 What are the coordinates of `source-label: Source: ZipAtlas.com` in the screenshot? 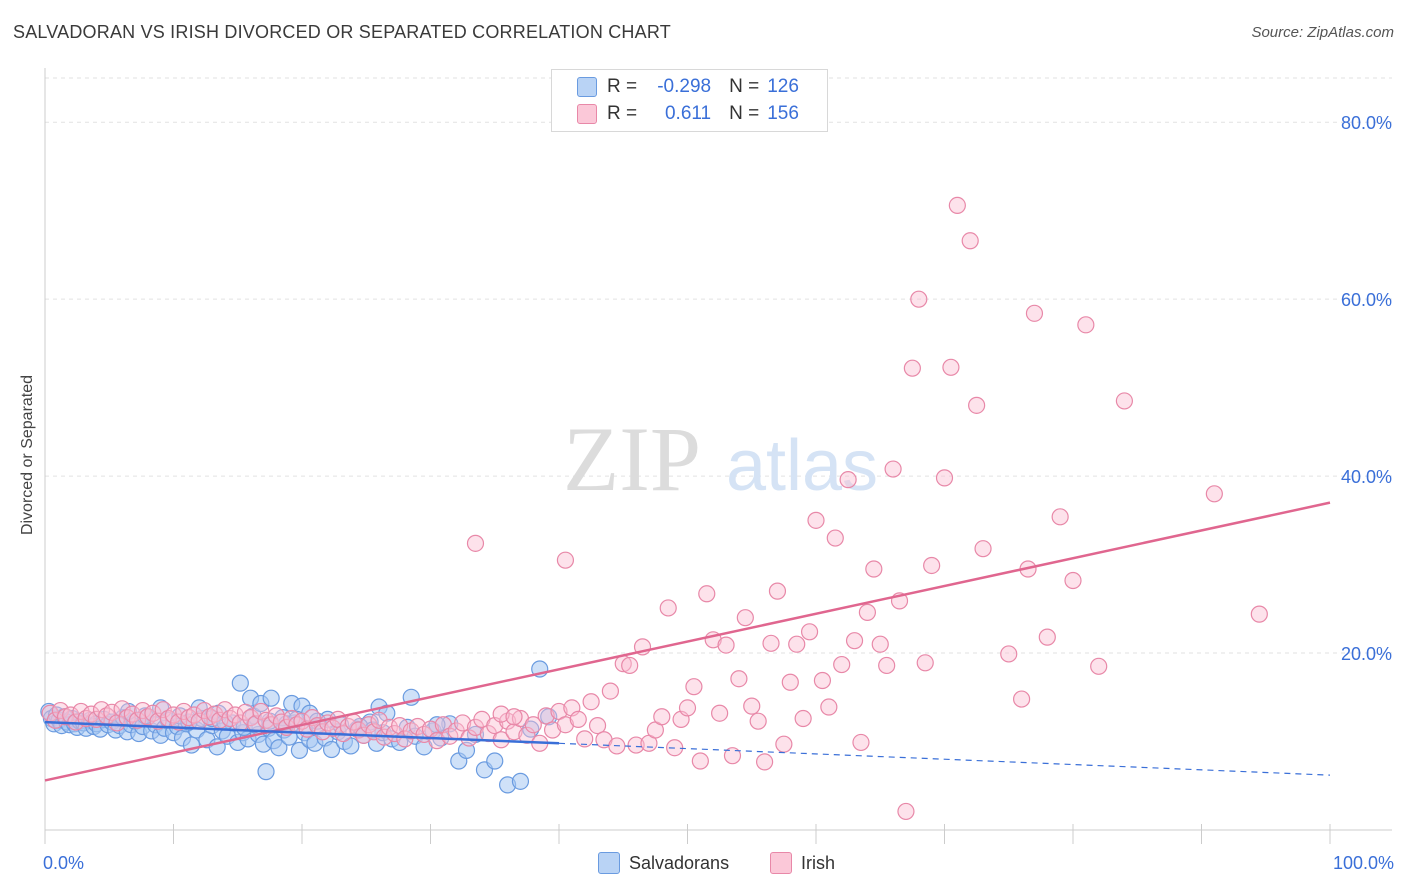 It's located at (1322, 32).